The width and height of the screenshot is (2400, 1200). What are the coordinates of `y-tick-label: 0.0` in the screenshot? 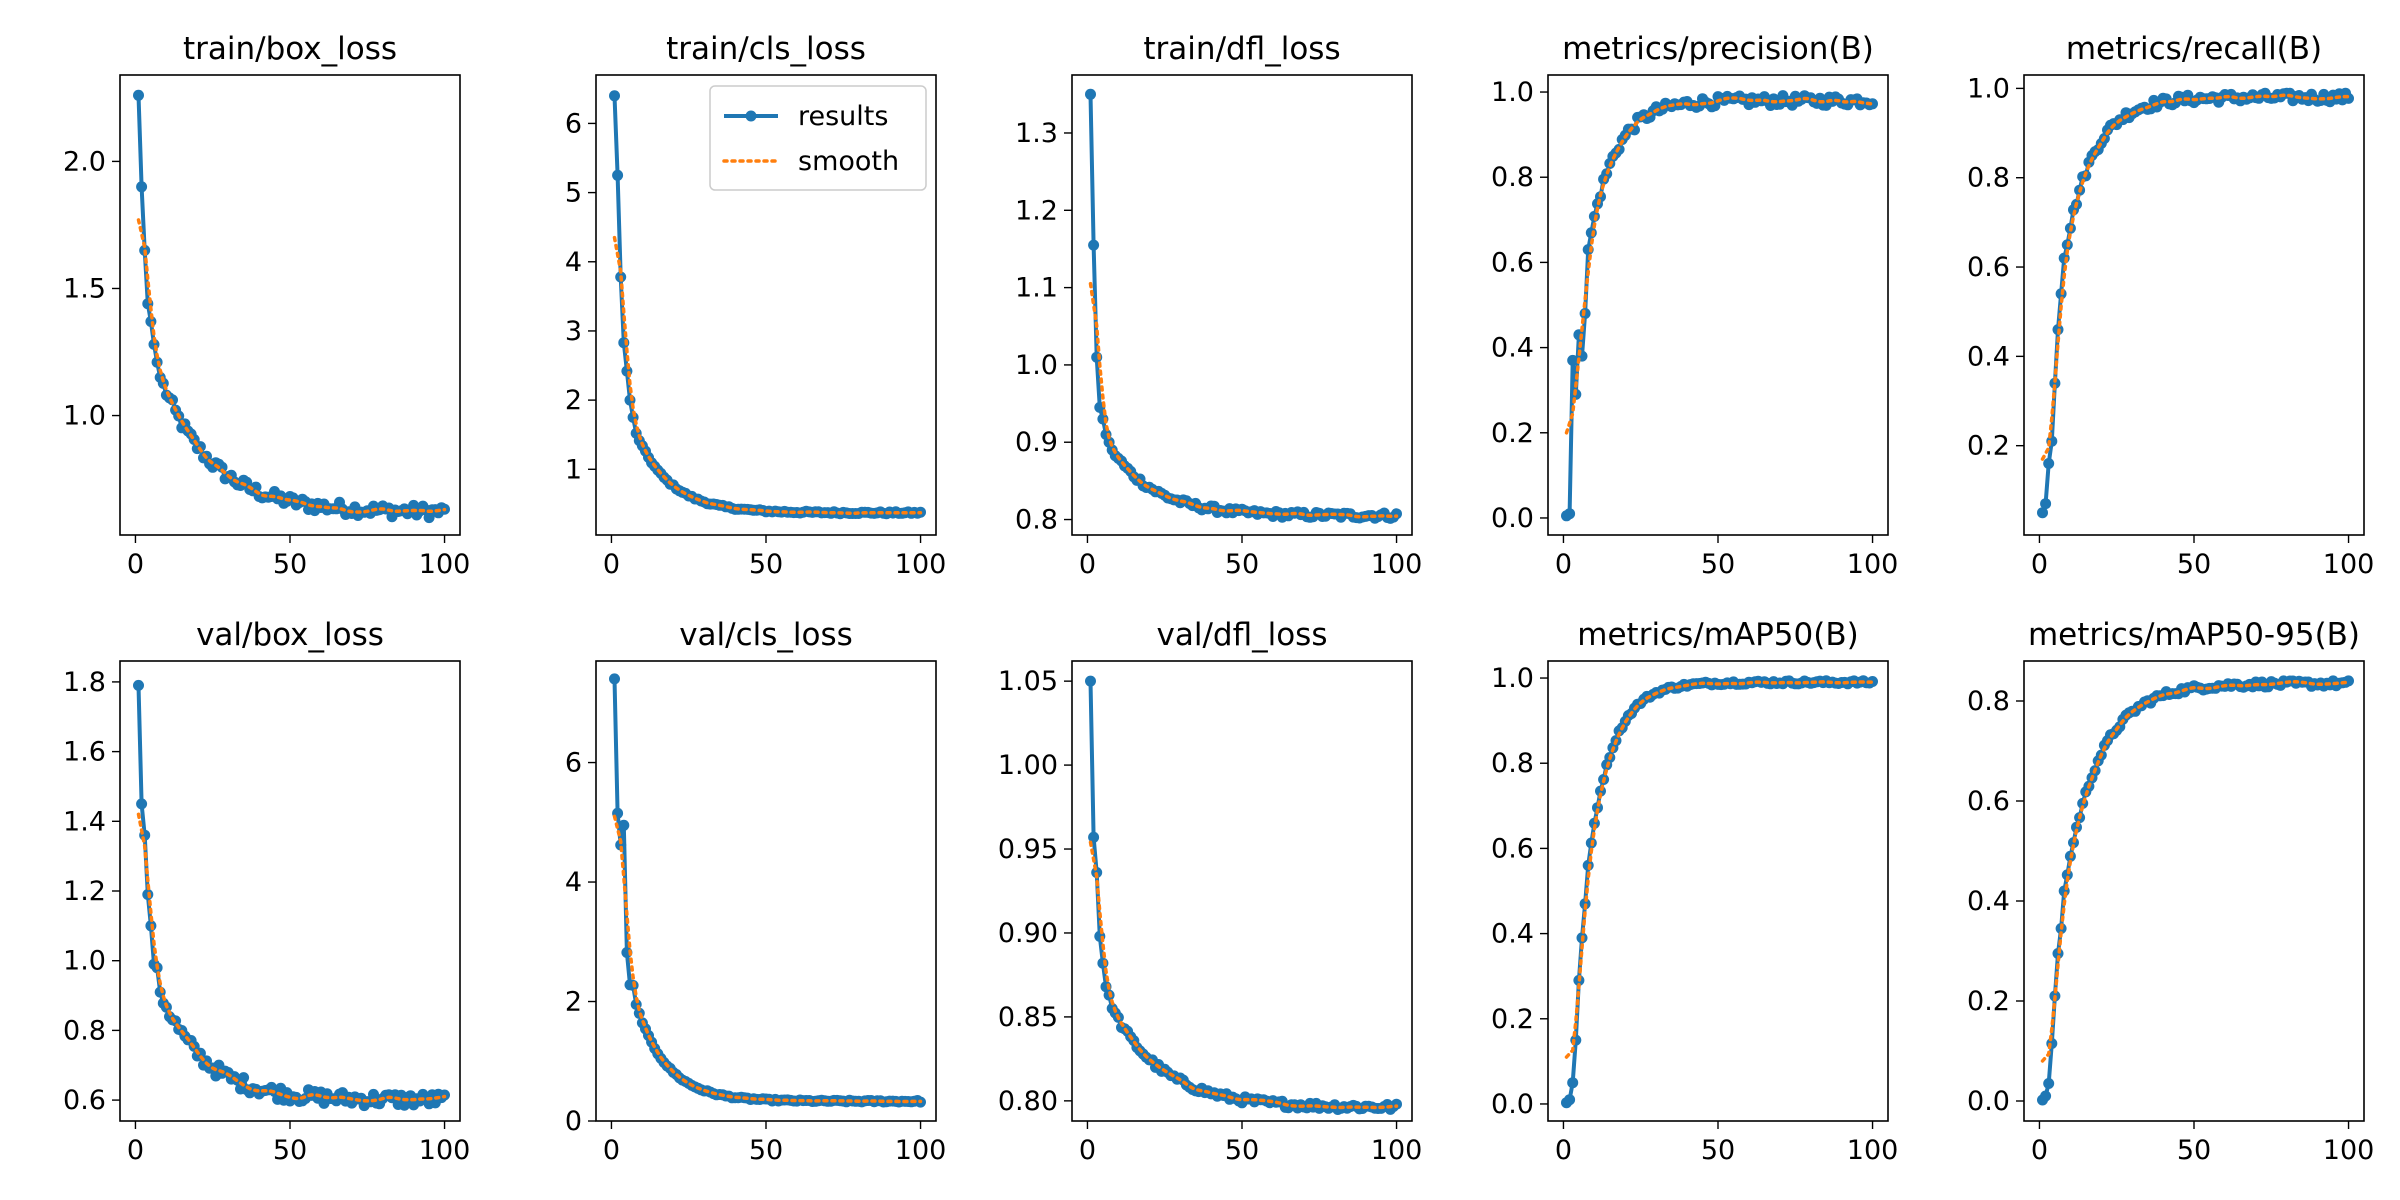 It's located at (1512, 518).